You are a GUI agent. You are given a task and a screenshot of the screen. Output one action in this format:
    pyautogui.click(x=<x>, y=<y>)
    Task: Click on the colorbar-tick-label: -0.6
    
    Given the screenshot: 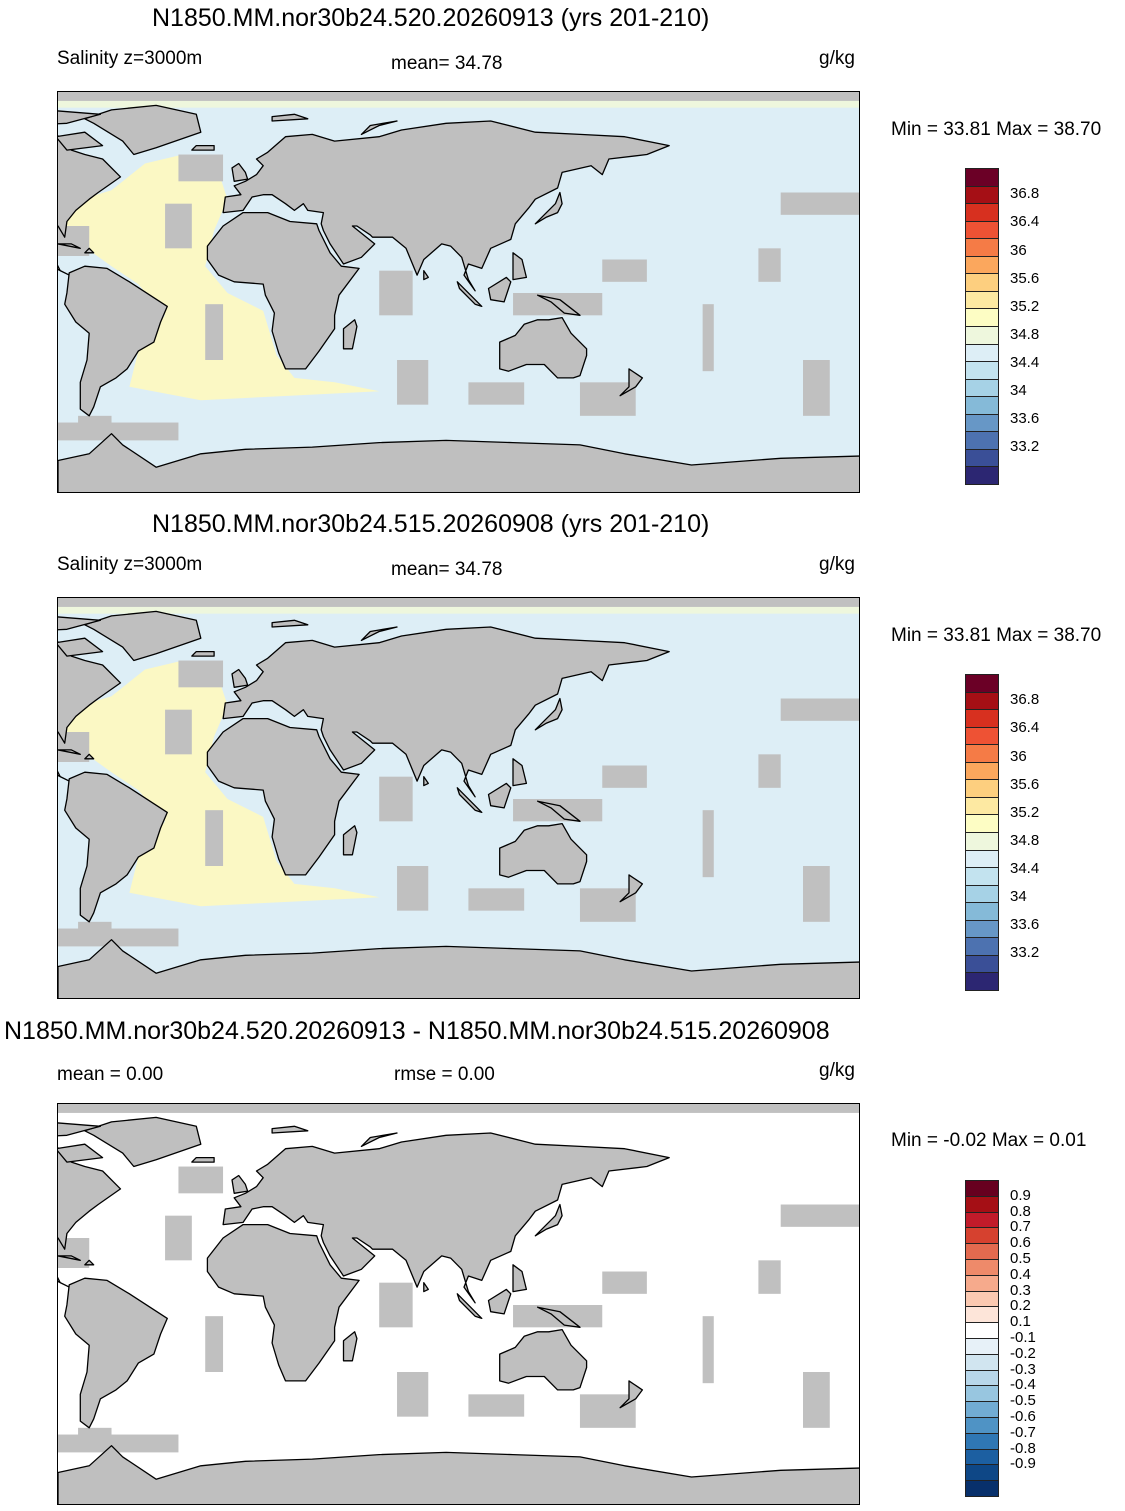 What is the action you would take?
    pyautogui.click(x=1023, y=1416)
    